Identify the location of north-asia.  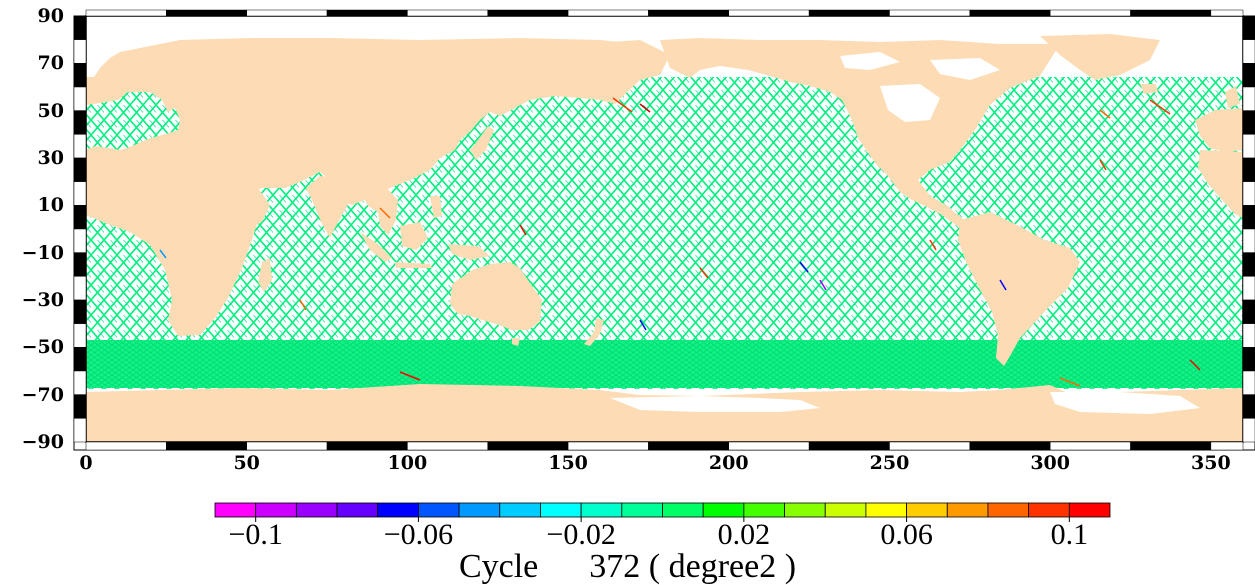
(395, 59).